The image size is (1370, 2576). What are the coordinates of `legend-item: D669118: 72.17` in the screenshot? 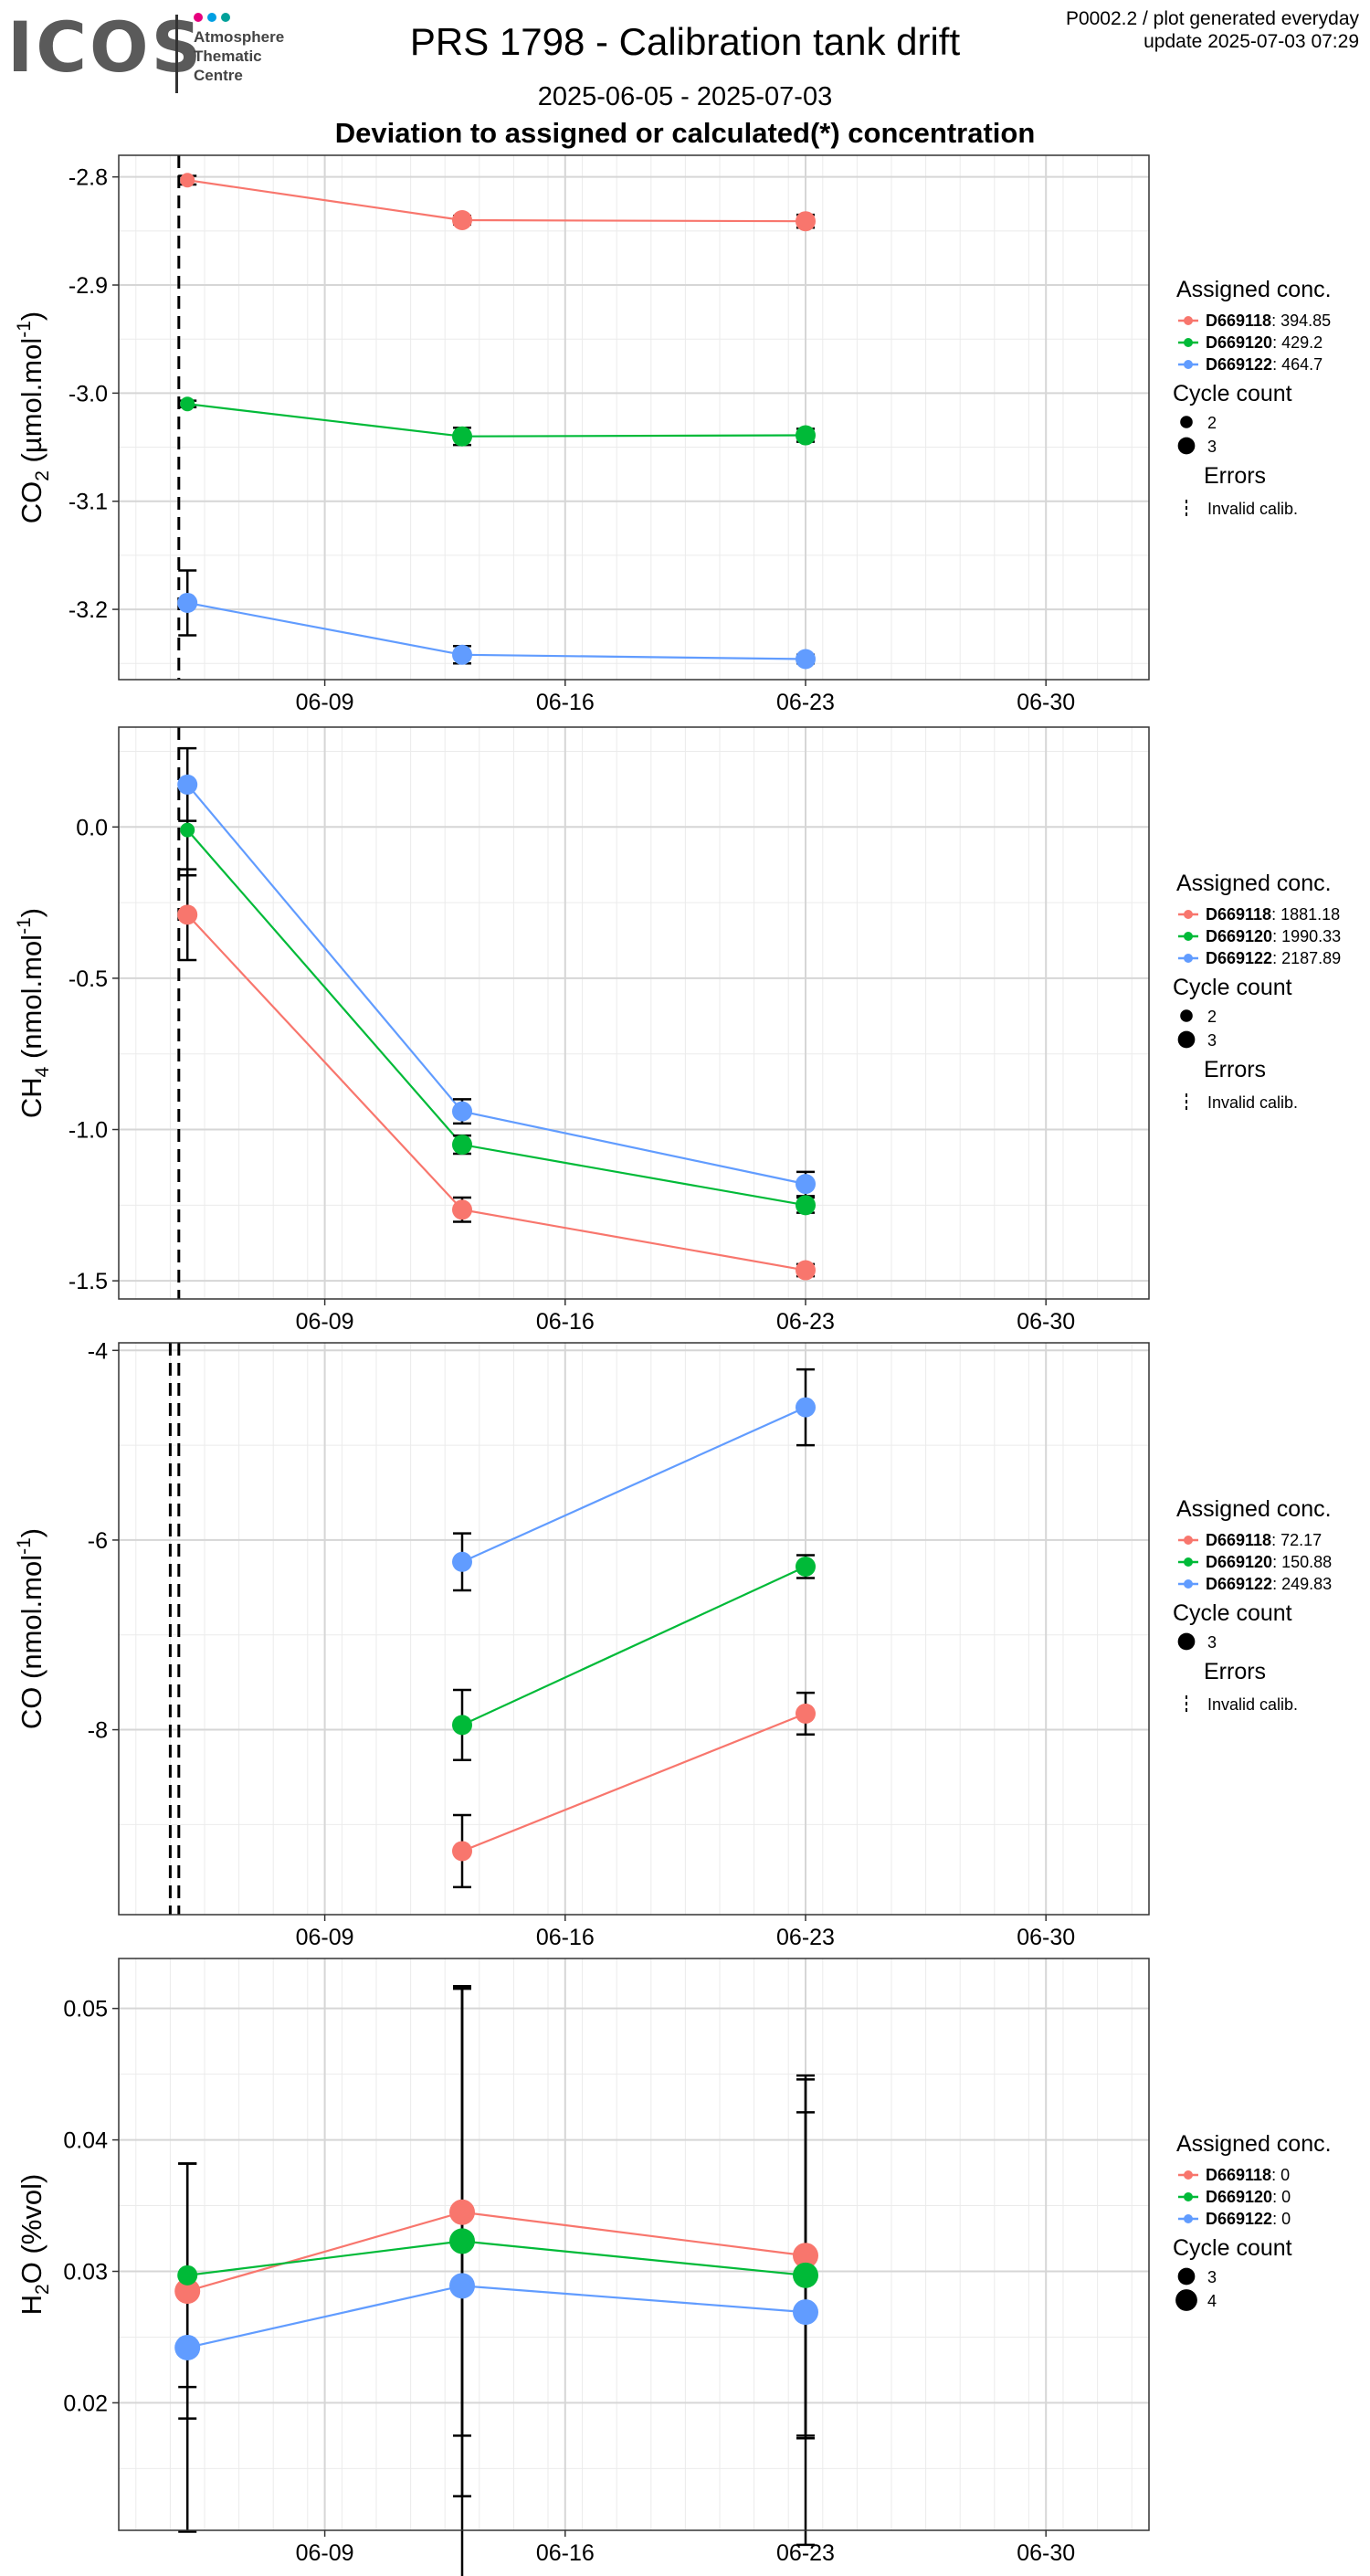 It's located at (1264, 1540).